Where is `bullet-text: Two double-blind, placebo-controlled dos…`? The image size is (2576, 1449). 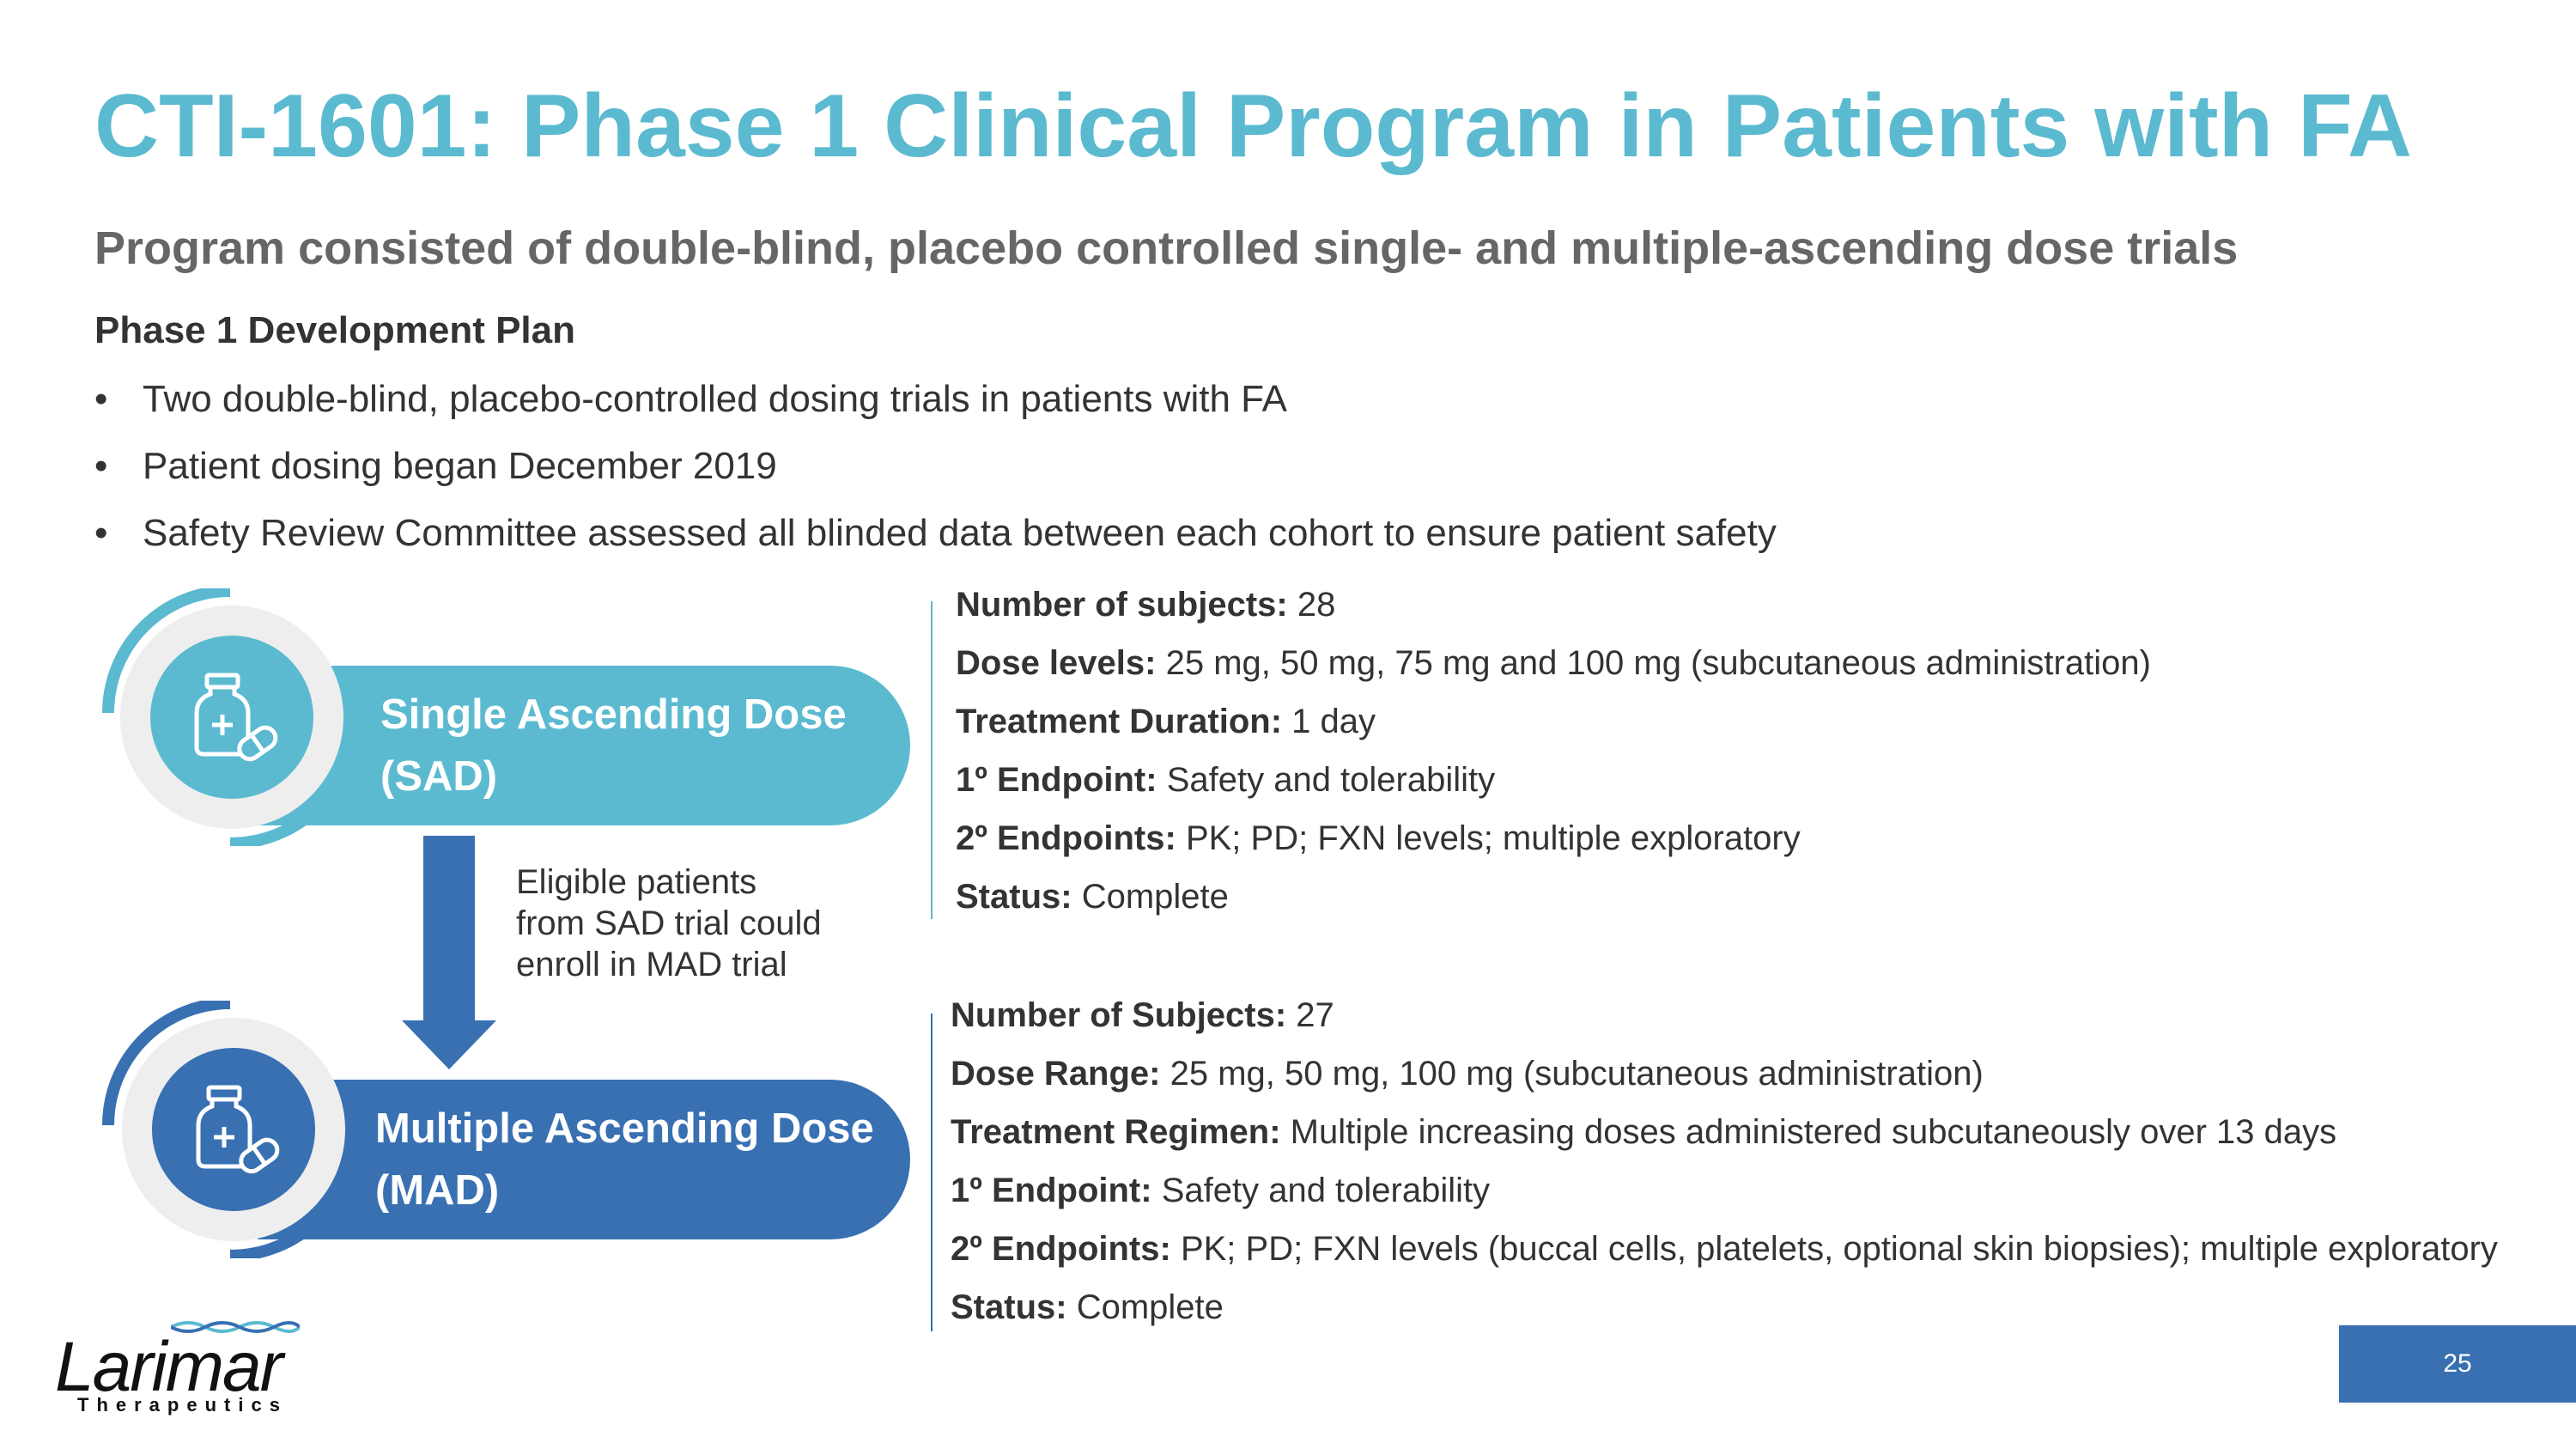
bullet-text: Two double-blind, placebo-controlled dos… is located at coordinates (715, 399).